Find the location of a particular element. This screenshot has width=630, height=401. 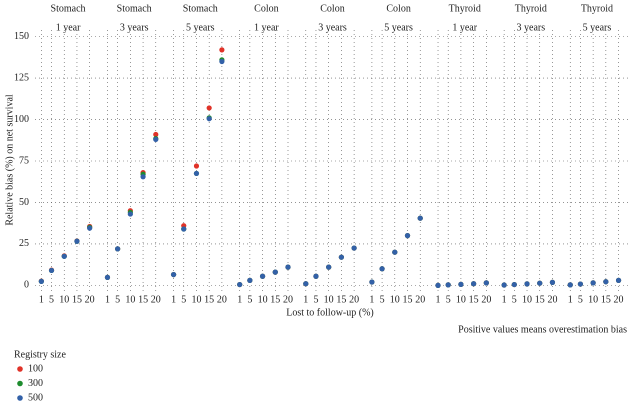

panel-subtitle: 5 years is located at coordinates (200, 27).